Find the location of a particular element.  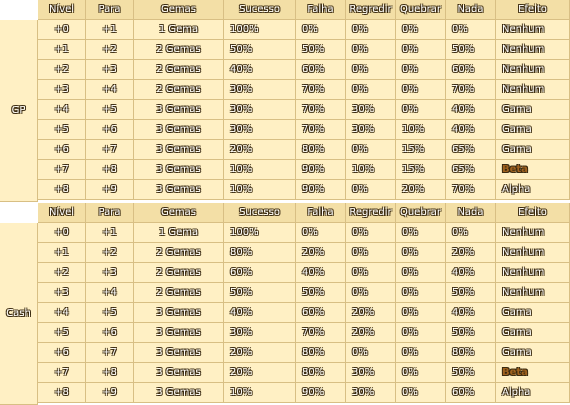

table-cell-falha: 80% is located at coordinates (321, 373).